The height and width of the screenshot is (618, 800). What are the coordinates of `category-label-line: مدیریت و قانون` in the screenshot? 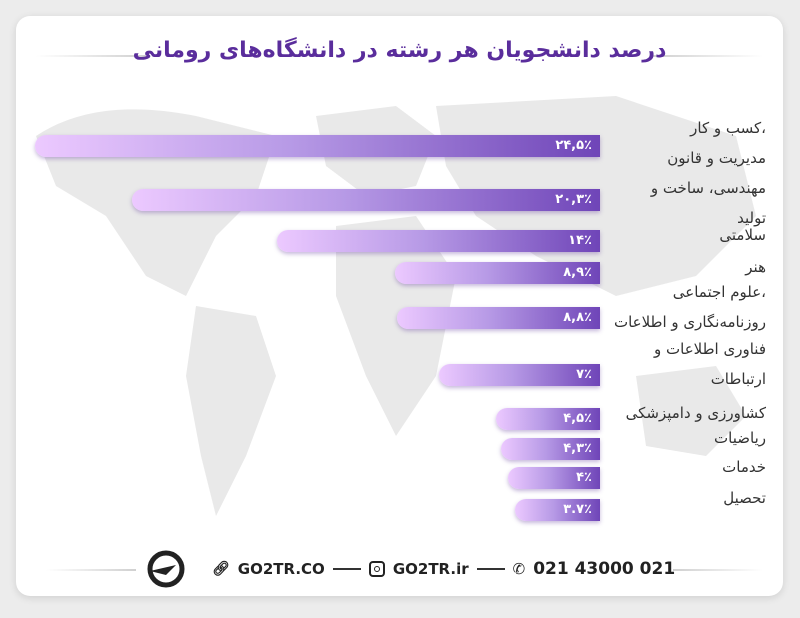 It's located at (716, 158).